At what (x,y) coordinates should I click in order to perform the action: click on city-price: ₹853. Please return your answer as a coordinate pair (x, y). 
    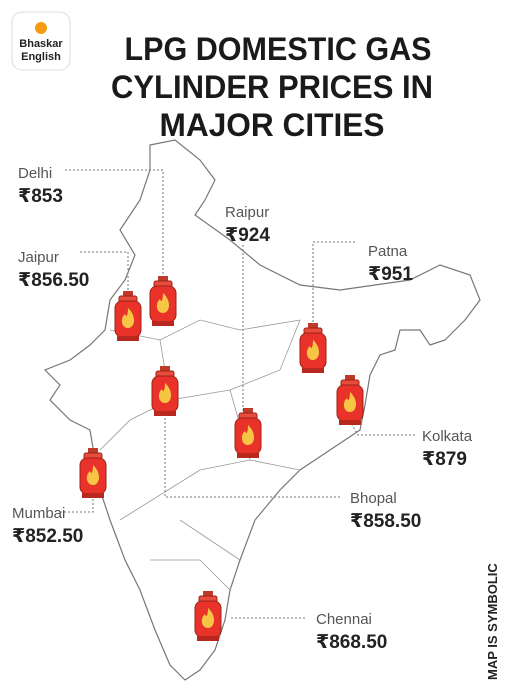
    Looking at the image, I should click on (40, 196).